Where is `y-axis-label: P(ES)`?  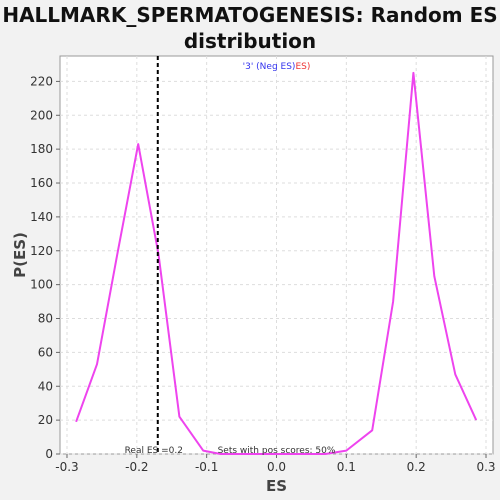
y-axis-label: P(ES) is located at coordinates (20, 255).